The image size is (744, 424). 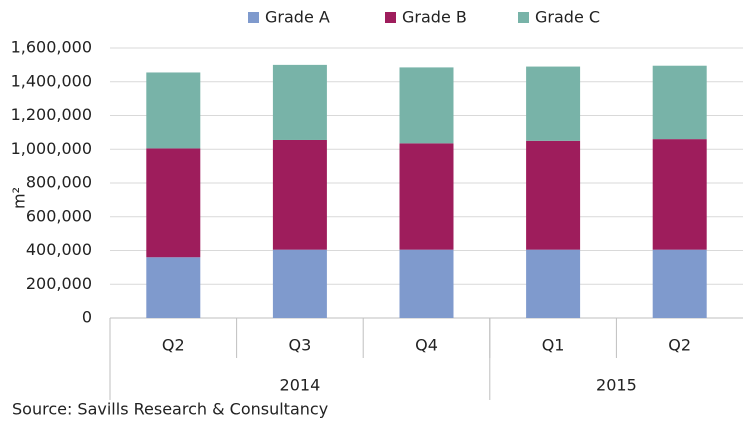 What do you see at coordinates (59, 182) in the screenshot?
I see `y-tick-label: 800,000` at bounding box center [59, 182].